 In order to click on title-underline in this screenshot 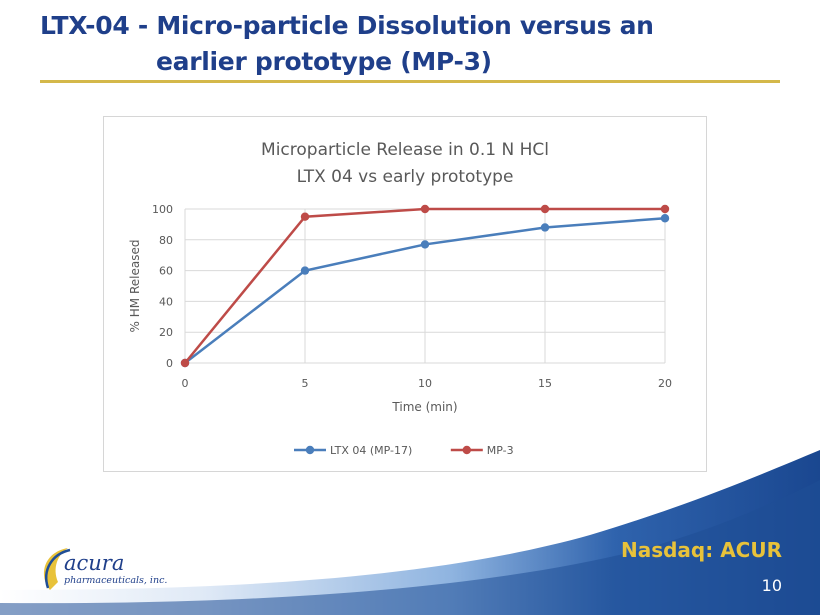, I will do `click(410, 81)`.